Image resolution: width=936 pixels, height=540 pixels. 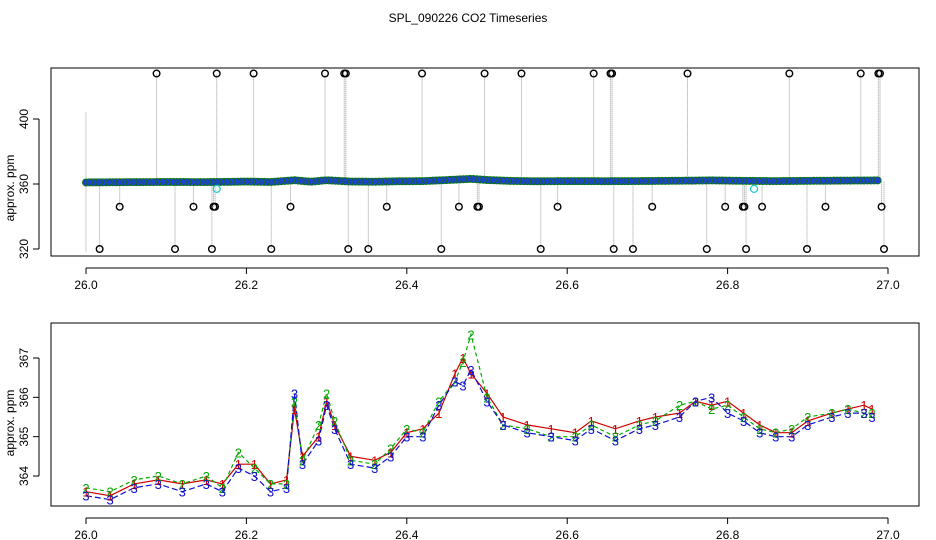 What do you see at coordinates (28, 184) in the screenshot?
I see `y-axis-top: 320 360 400` at bounding box center [28, 184].